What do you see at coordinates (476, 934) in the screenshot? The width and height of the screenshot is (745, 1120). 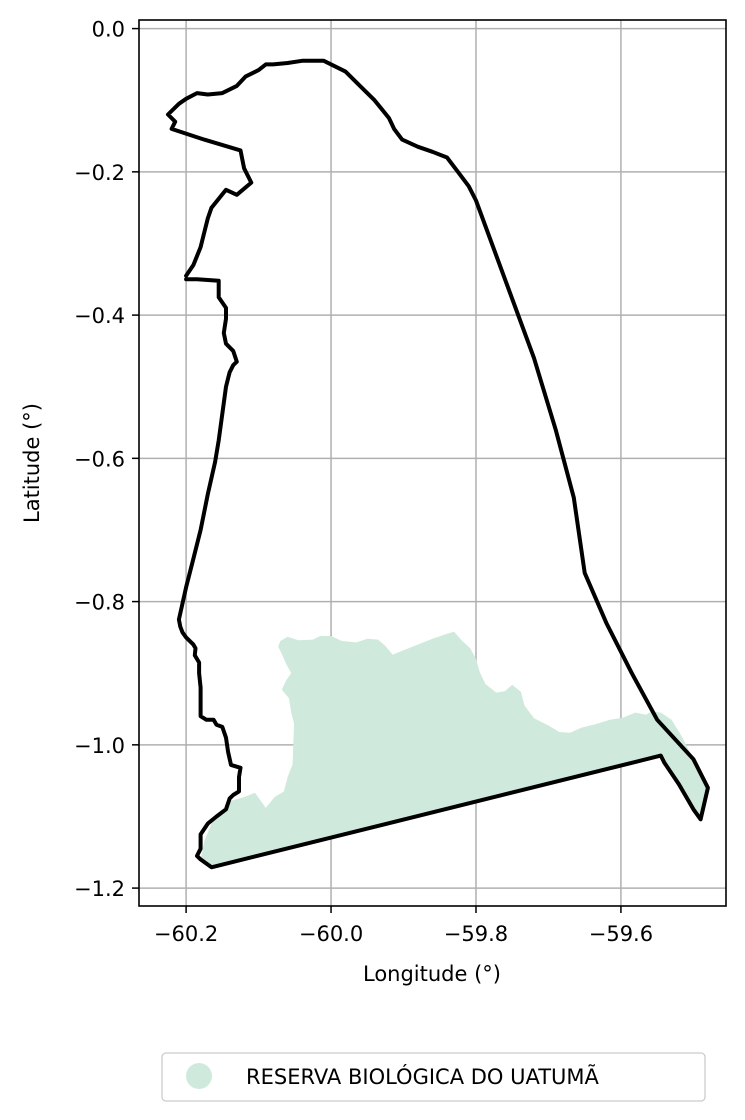 I see `x-tick-label: −59.8` at bounding box center [476, 934].